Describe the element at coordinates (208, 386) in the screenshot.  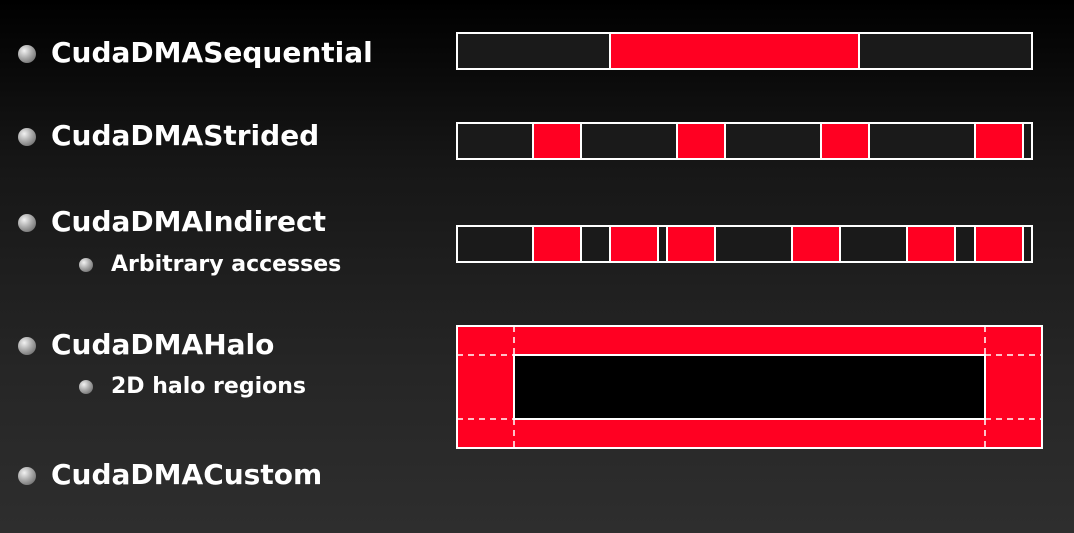
I see `item-halo-sublabel: 2D halo regions` at that location.